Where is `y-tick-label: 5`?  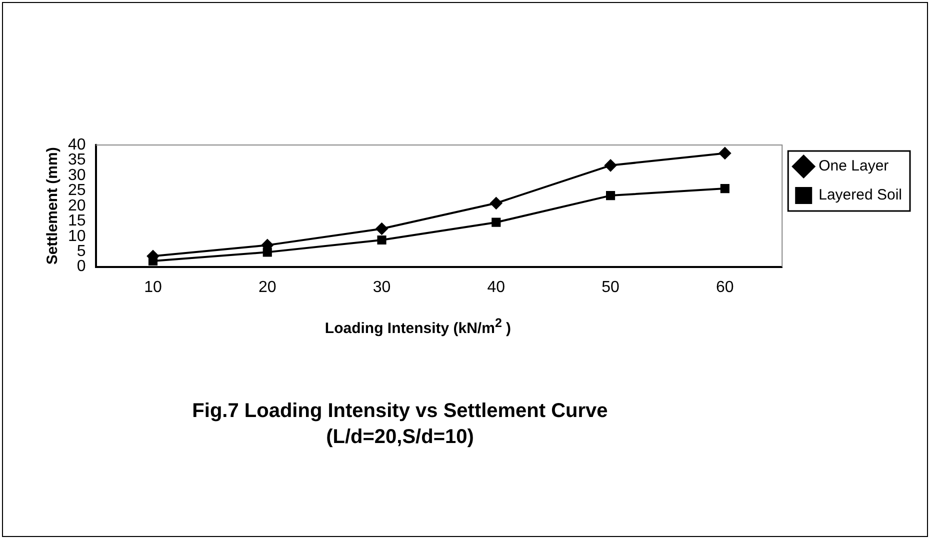 y-tick-label: 5 is located at coordinates (81, 251).